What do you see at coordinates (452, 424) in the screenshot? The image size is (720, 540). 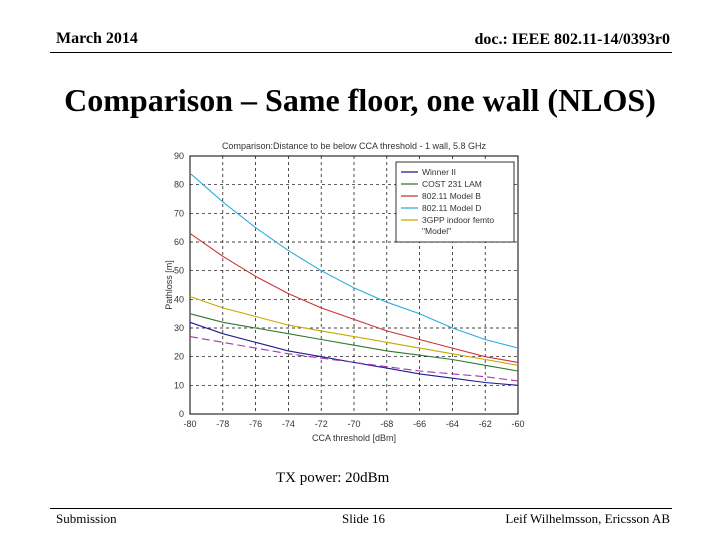 I see `x-tick-label: -64` at bounding box center [452, 424].